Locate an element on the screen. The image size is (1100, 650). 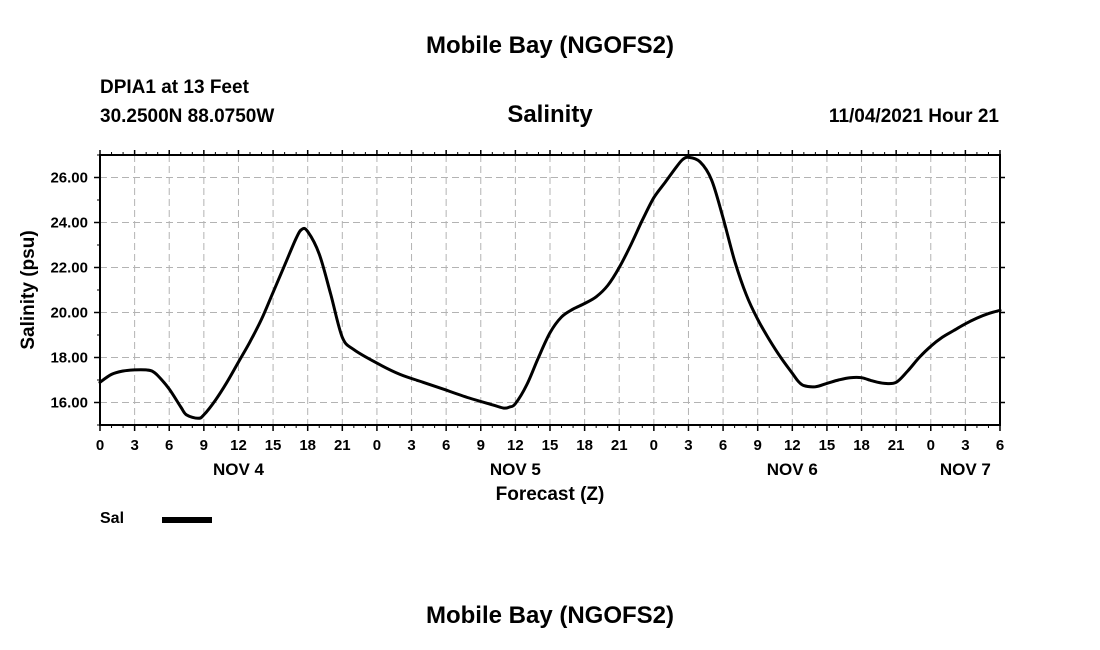
page-title: Mobile Bay (NGOFS2) is located at coordinates (550, 45).